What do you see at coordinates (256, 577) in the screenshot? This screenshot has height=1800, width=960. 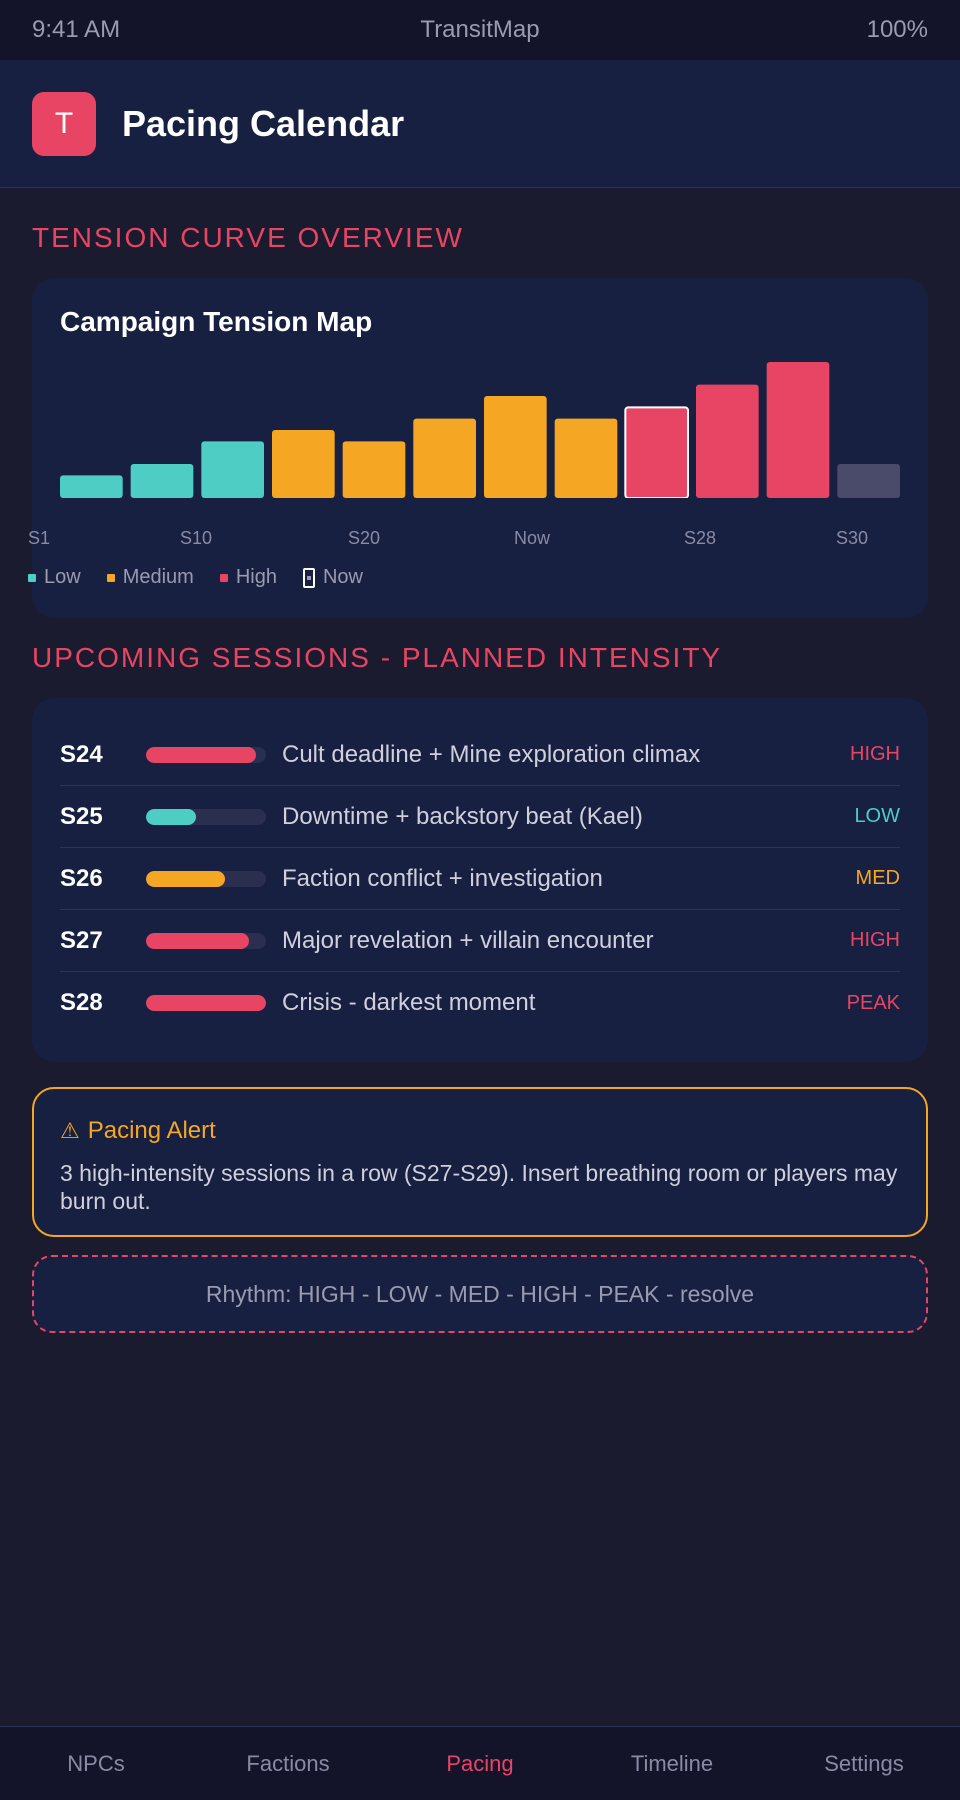 I see `legend-label: High` at bounding box center [256, 577].